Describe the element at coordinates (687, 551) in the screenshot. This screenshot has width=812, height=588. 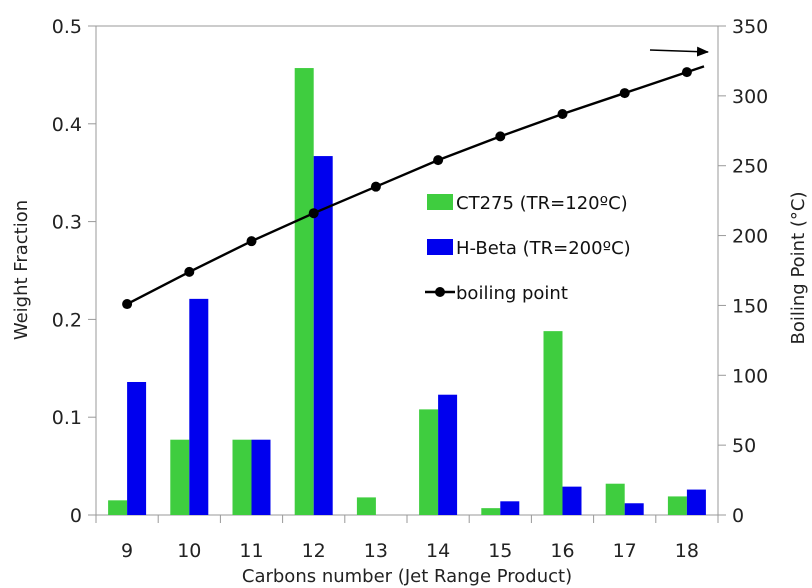
I see `x-tick-label: 18` at that location.